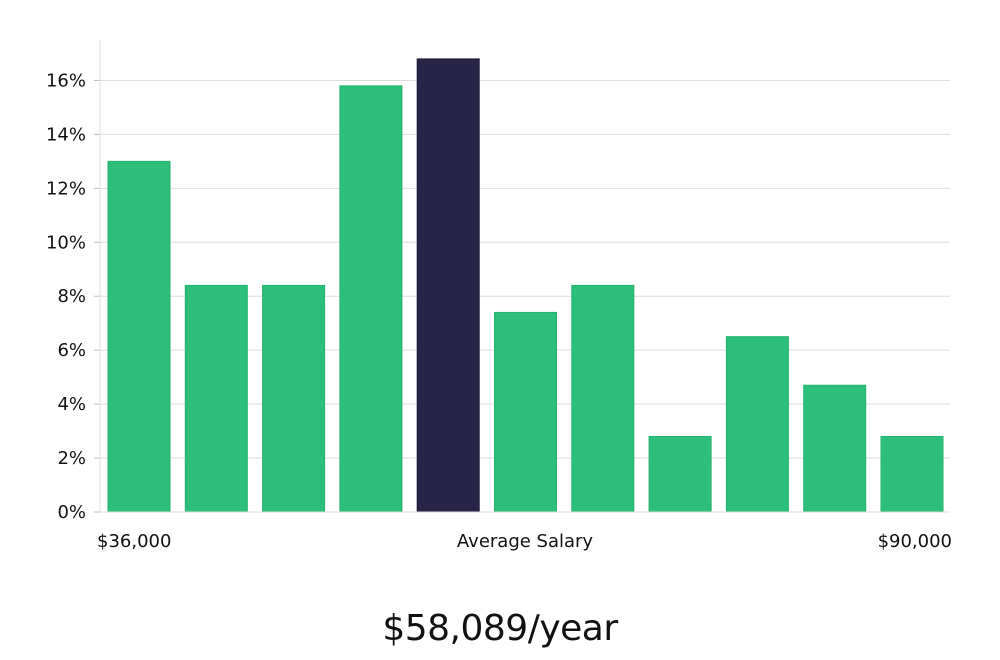 Image resolution: width=1000 pixels, height=660 pixels. What do you see at coordinates (66, 134) in the screenshot?
I see `y-tick-label: 14%` at bounding box center [66, 134].